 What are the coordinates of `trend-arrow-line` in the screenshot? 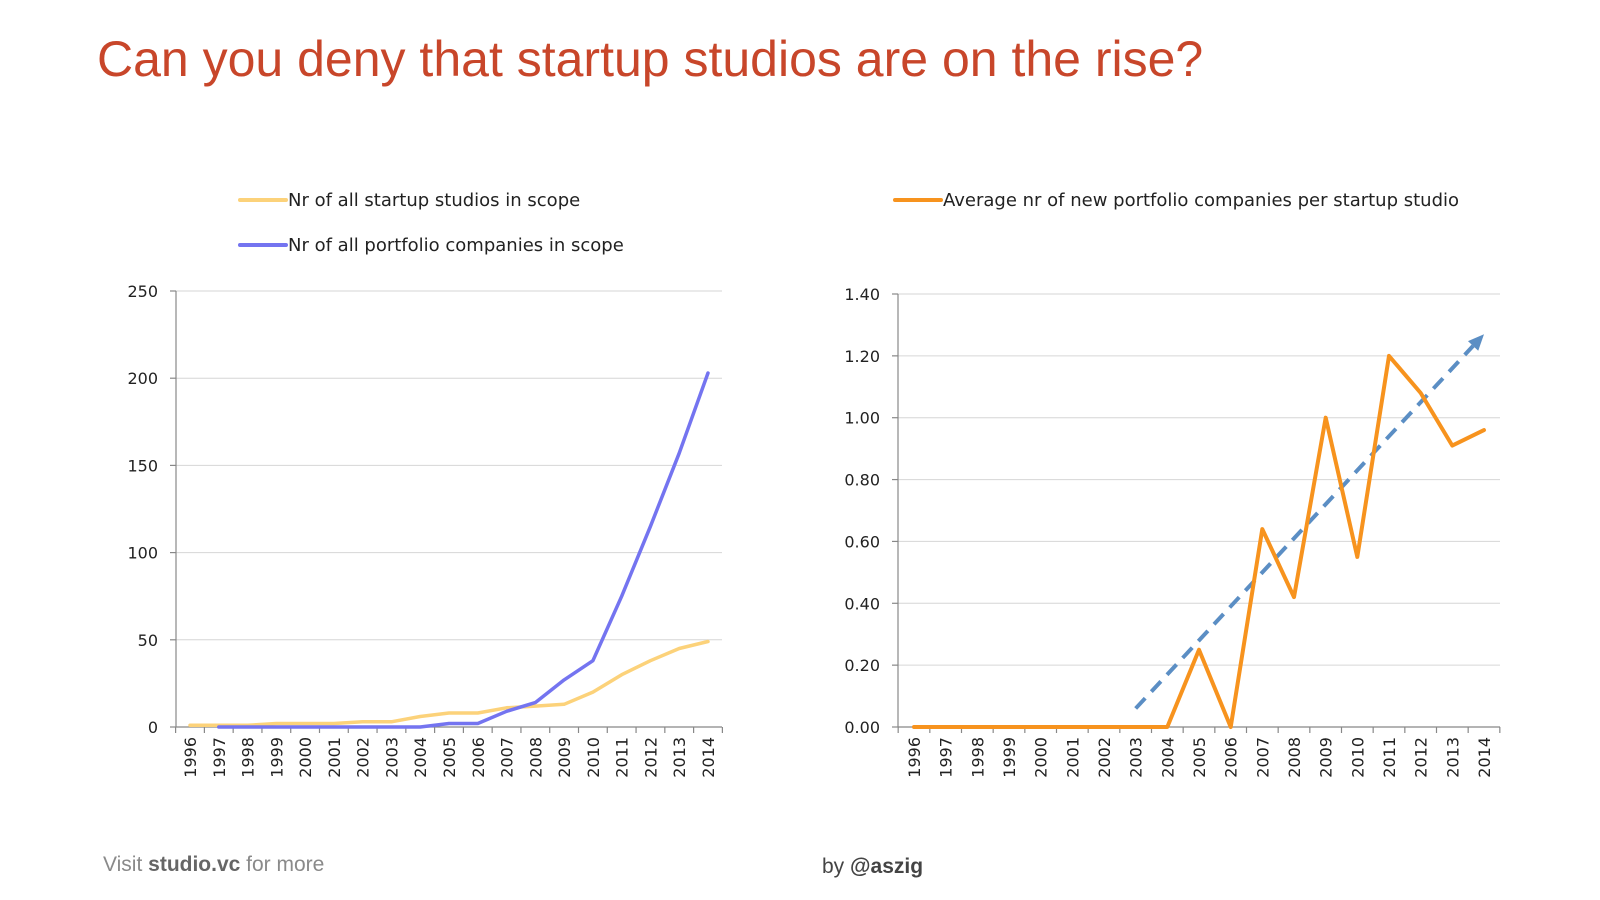 It's located at (1304, 527).